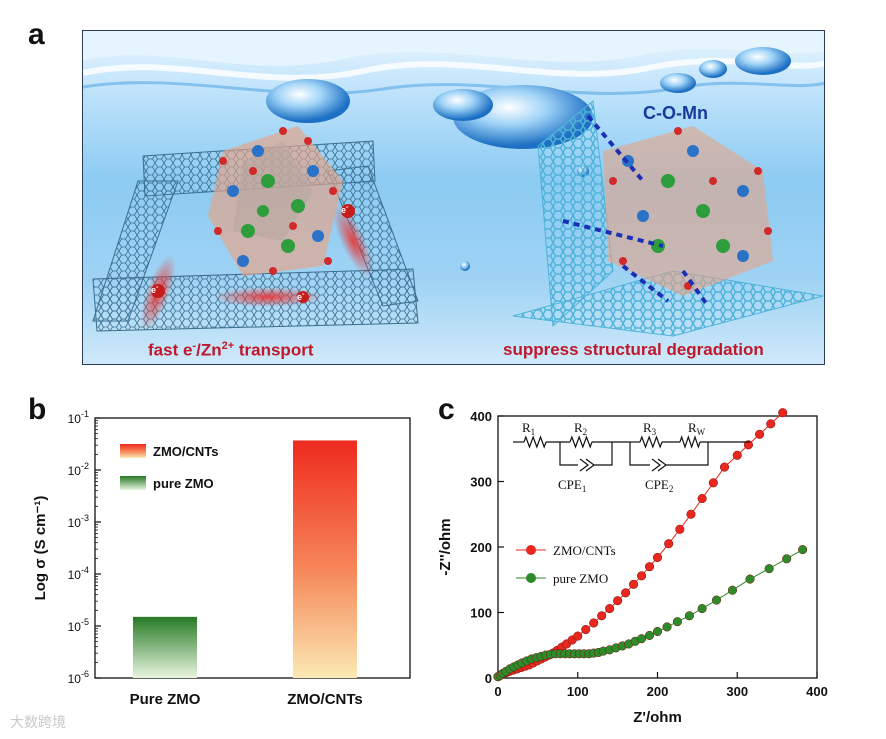  What do you see at coordinates (667, 211) in the screenshot?
I see `right-zmo-crystal` at bounding box center [667, 211].